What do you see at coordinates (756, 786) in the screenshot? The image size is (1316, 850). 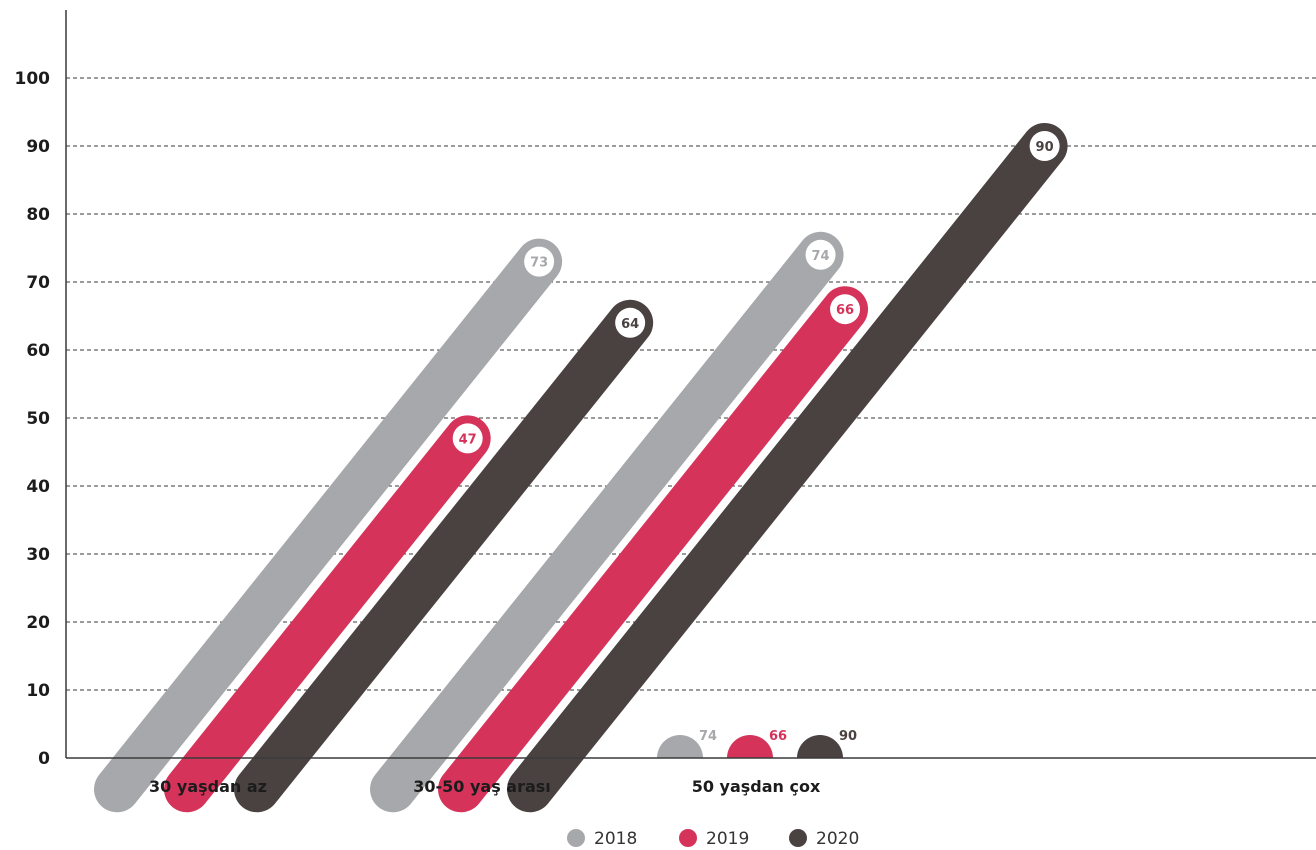 I see `x-tick-label: 50 yaşdan çox` at bounding box center [756, 786].